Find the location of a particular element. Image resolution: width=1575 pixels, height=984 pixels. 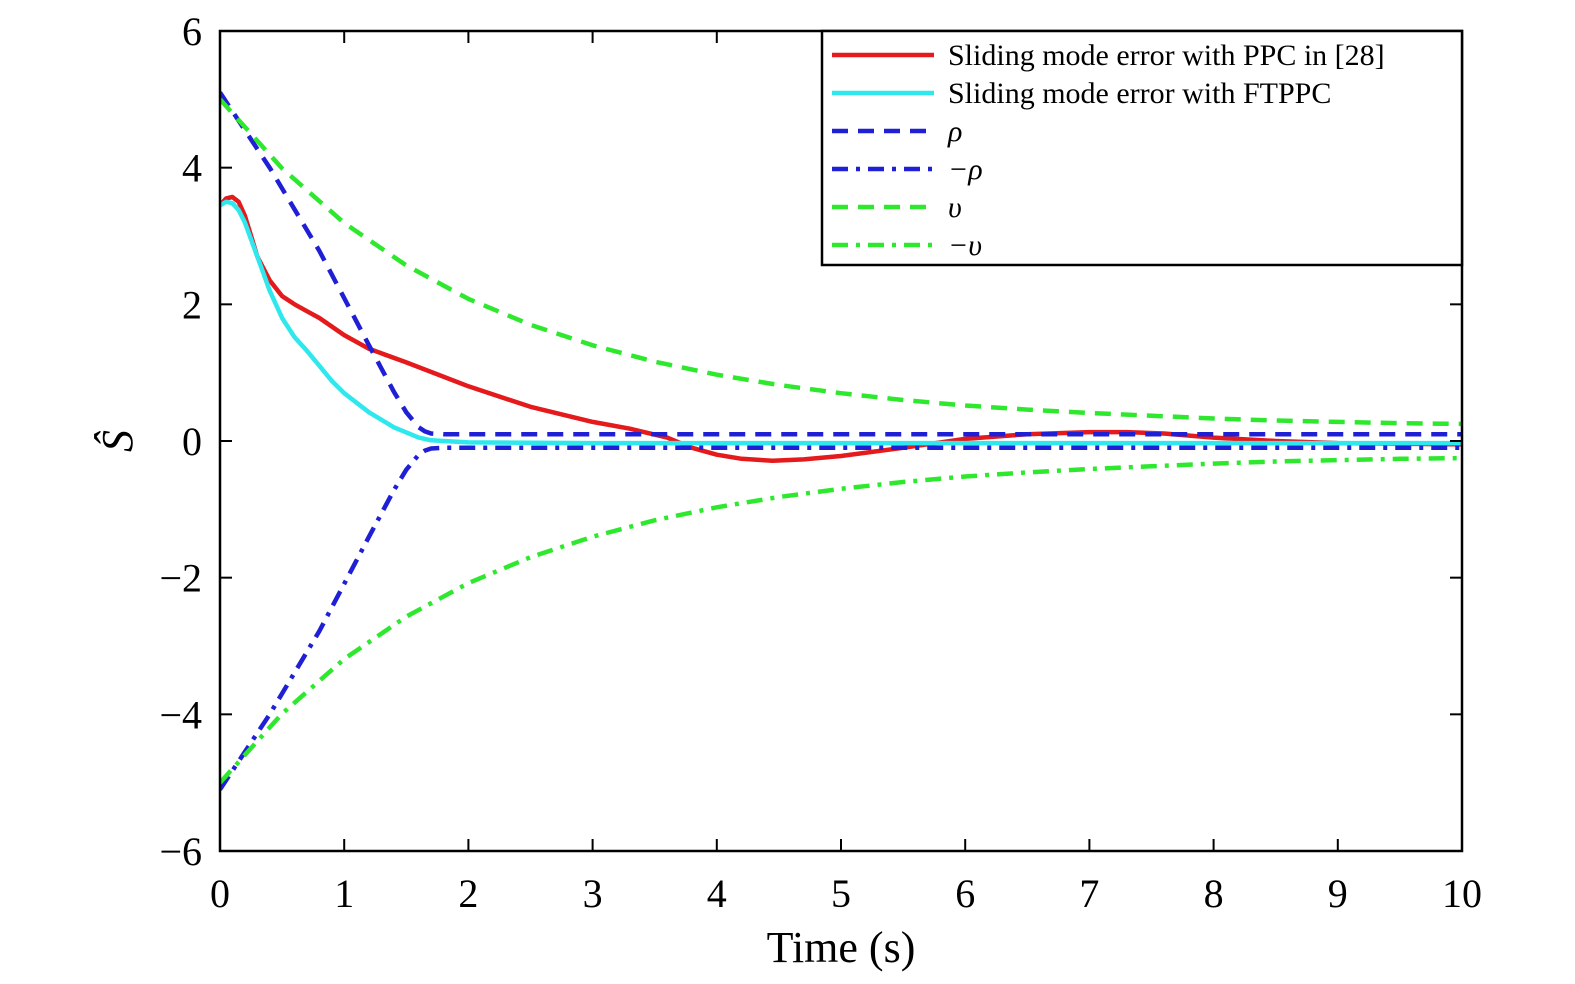

y-axis-title: Ŝ is located at coordinates (117, 441).